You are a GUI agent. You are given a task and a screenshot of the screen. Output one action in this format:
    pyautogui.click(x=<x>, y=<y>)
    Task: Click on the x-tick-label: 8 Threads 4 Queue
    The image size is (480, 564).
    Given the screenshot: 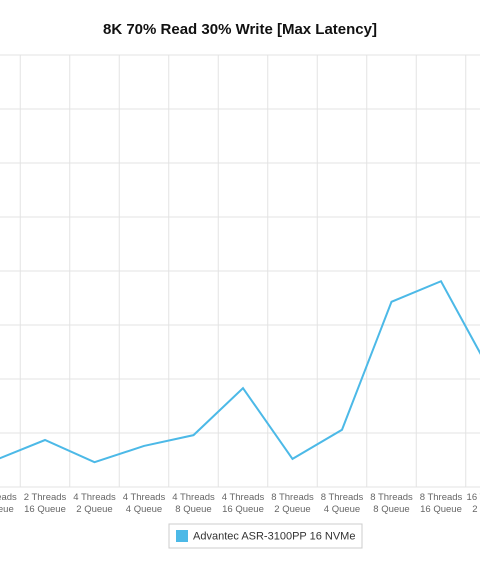 What is the action you would take?
    pyautogui.click(x=342, y=503)
    